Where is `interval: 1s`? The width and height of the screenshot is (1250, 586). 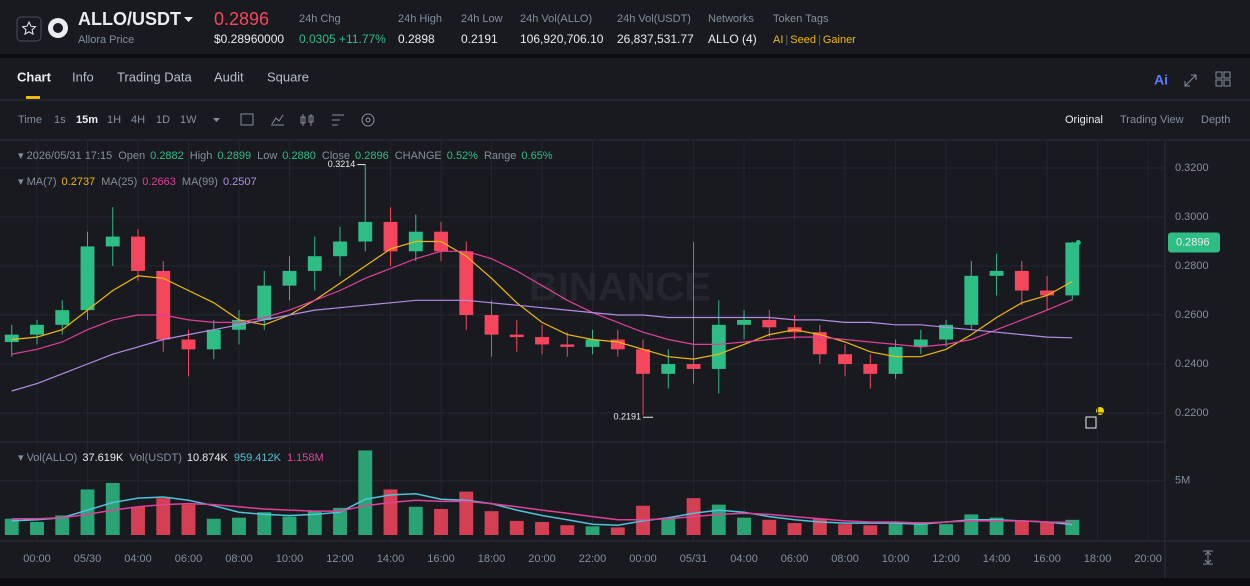
interval: 1s is located at coordinates (60, 120).